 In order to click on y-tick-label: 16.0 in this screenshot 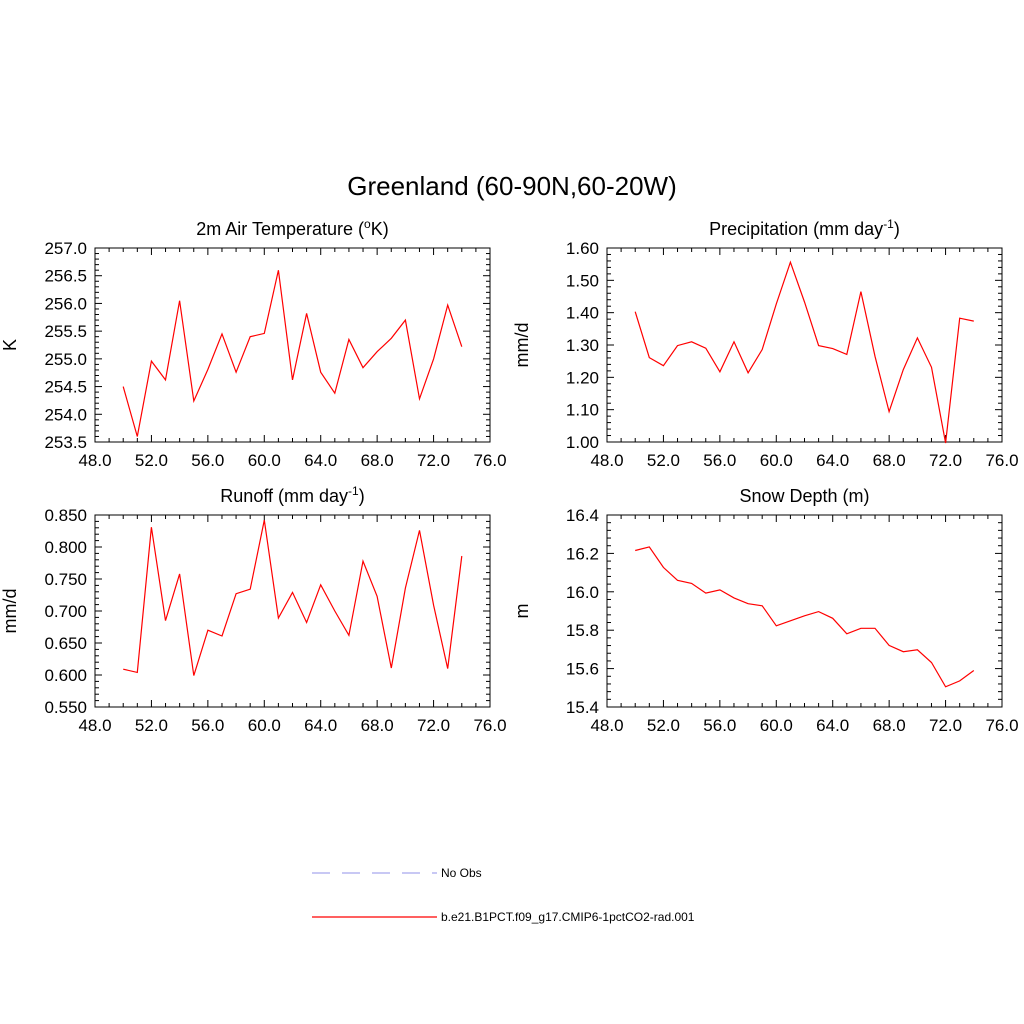, I will do `click(582, 592)`.